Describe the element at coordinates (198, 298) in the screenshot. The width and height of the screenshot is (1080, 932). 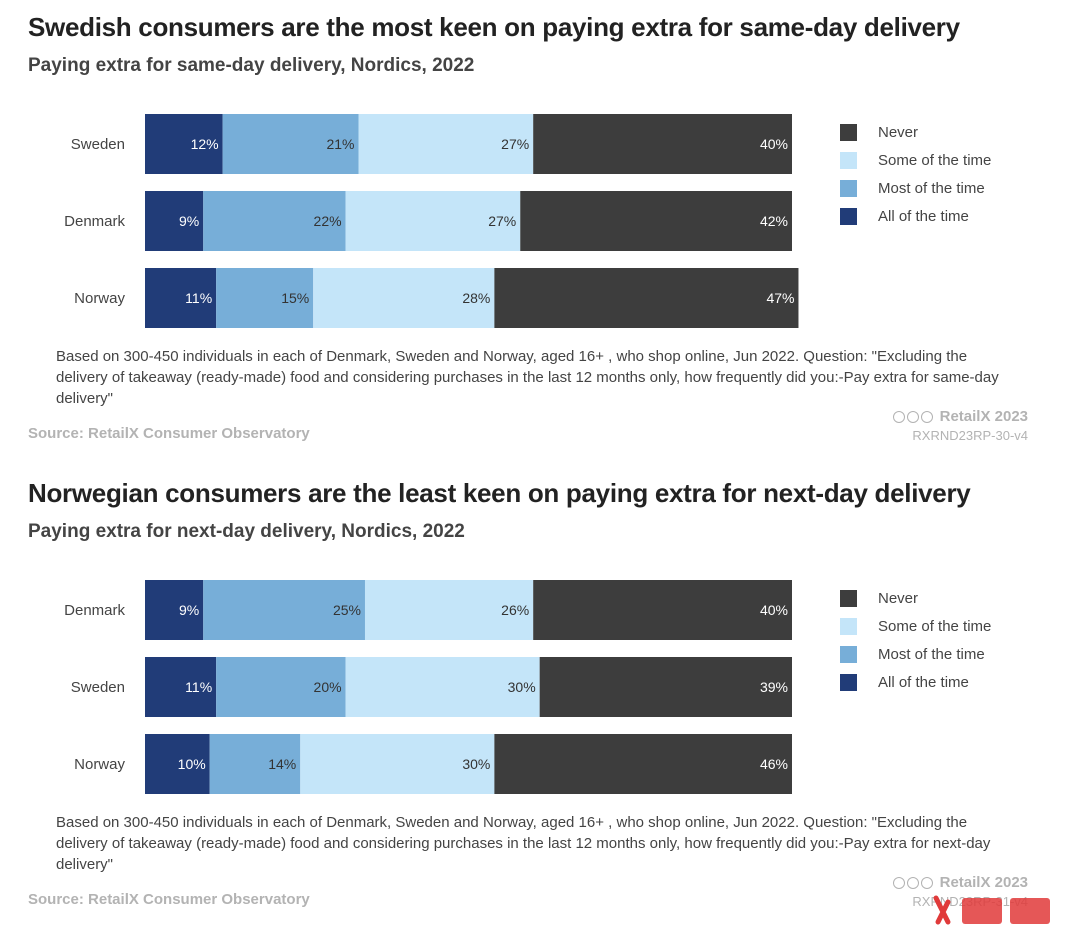
I see `data-label-norway-all-of-the-time: 11%` at that location.